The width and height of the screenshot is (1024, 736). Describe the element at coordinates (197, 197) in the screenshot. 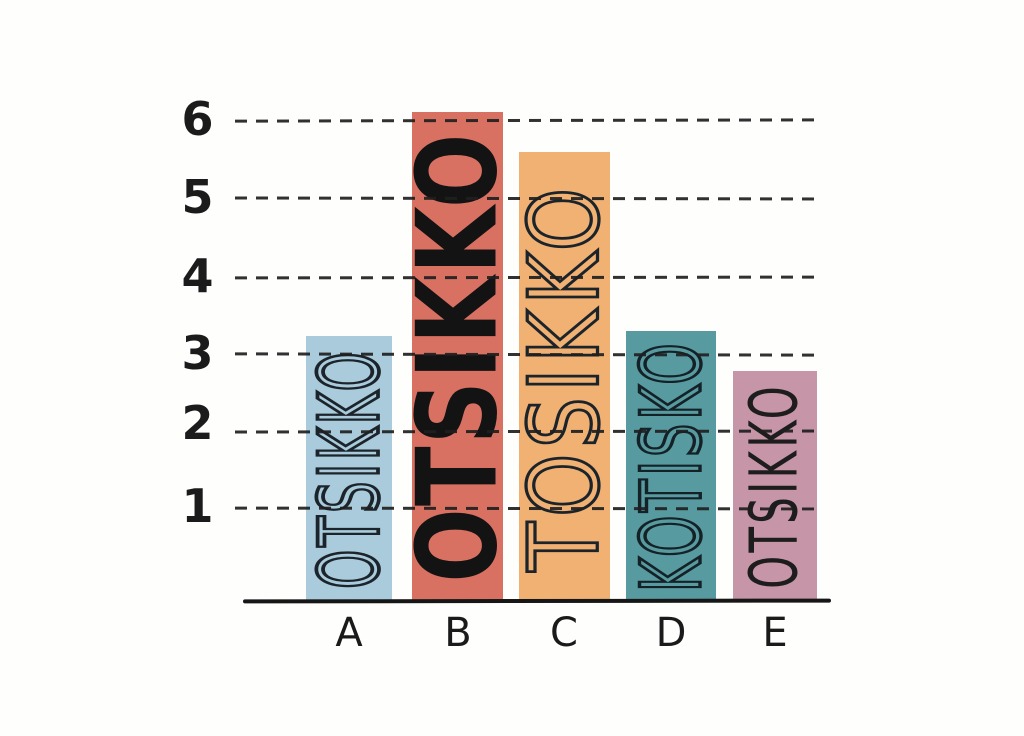

I see `y-tick-label-5: 5` at that location.